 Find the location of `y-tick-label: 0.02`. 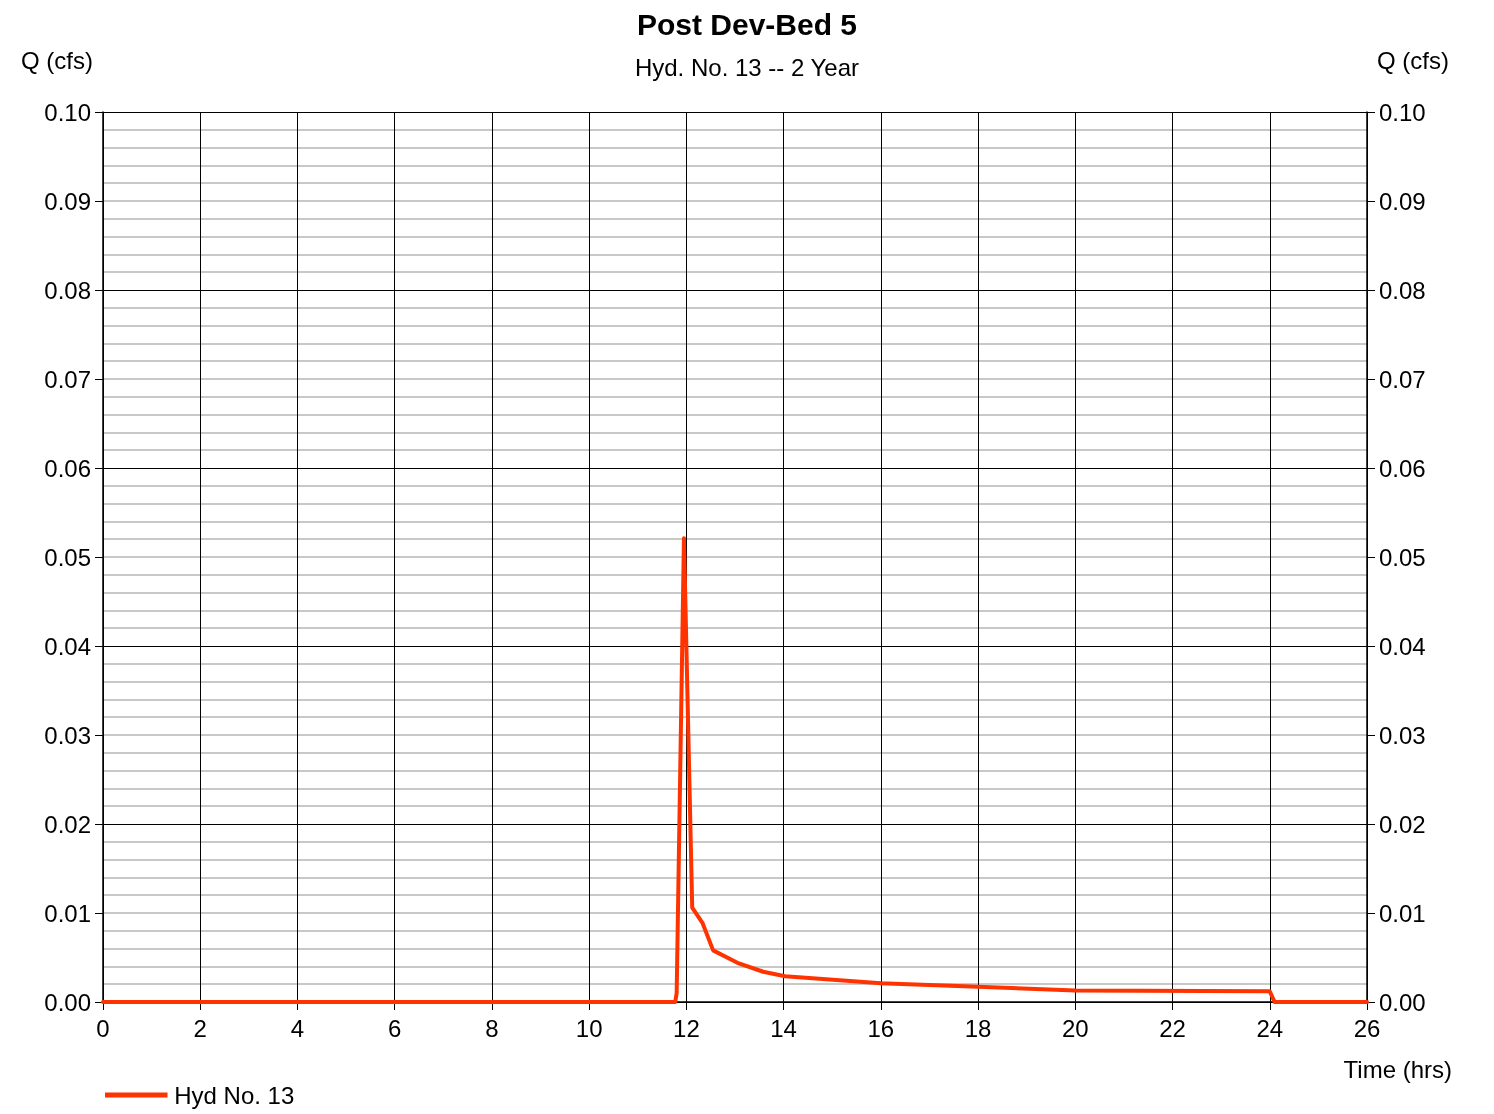

y-tick-label: 0.02 is located at coordinates (67, 824).